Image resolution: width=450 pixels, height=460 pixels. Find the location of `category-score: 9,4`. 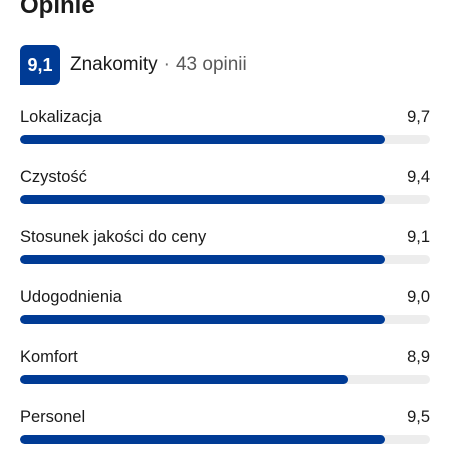

category-score: 9,4 is located at coordinates (418, 177).